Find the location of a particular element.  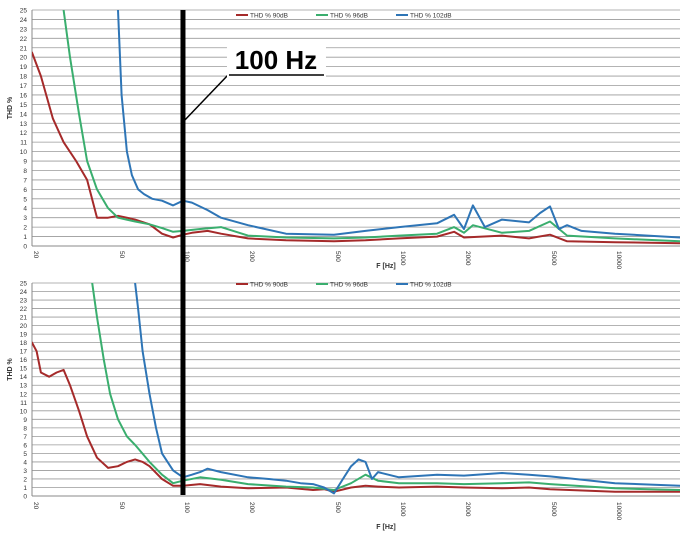

x-tick-label: 100 is located at coordinates (186, 507).